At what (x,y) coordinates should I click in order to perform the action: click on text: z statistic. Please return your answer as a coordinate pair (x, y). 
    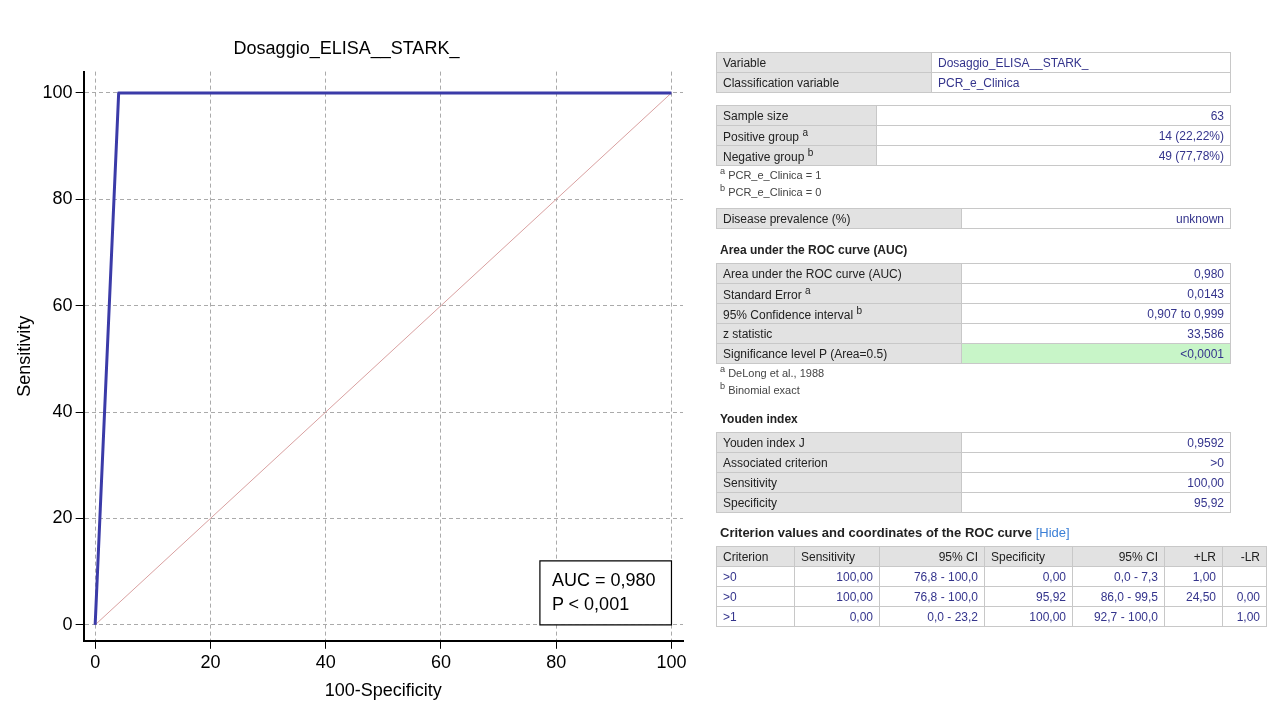
    Looking at the image, I should click on (839, 333).